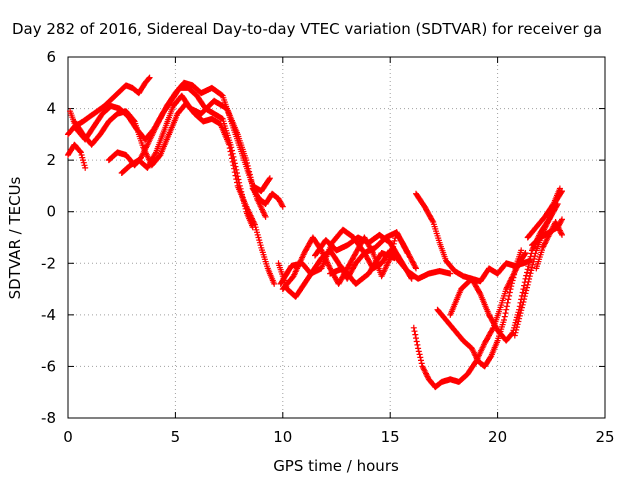 The width and height of the screenshot is (640, 480). I want to click on x-tick-label: 20, so click(497, 437).